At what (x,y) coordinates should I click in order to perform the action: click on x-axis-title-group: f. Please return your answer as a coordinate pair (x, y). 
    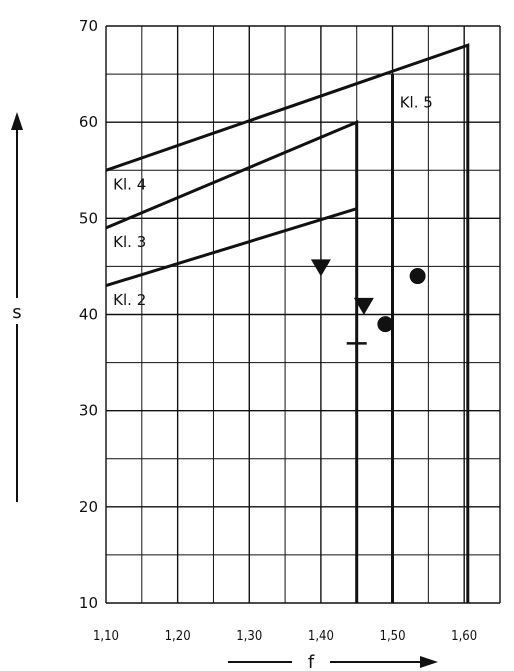
    Looking at the image, I should click on (333, 661).